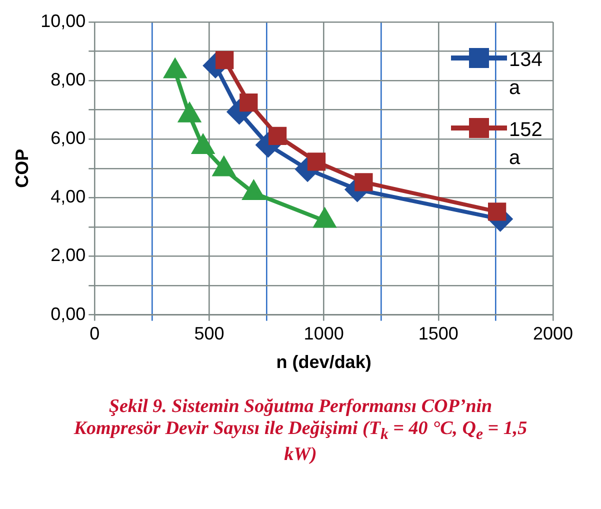 This screenshot has width=601, height=509. I want to click on y-tick-label: 6,00, so click(68, 138).